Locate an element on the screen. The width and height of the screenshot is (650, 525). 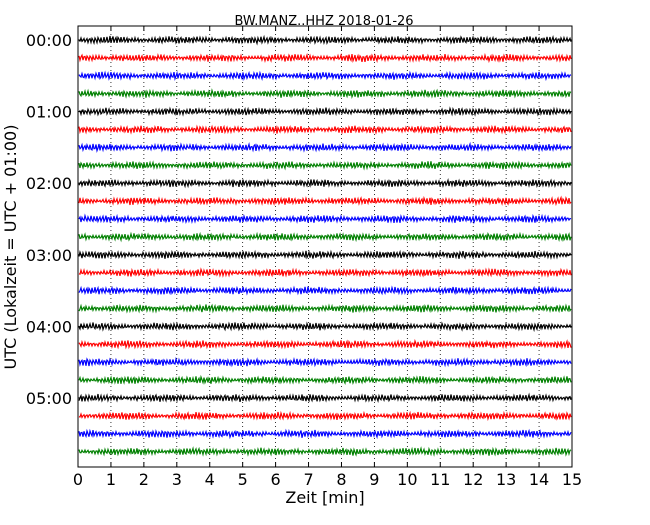
x-tick-label: 15 is located at coordinates (572, 479).